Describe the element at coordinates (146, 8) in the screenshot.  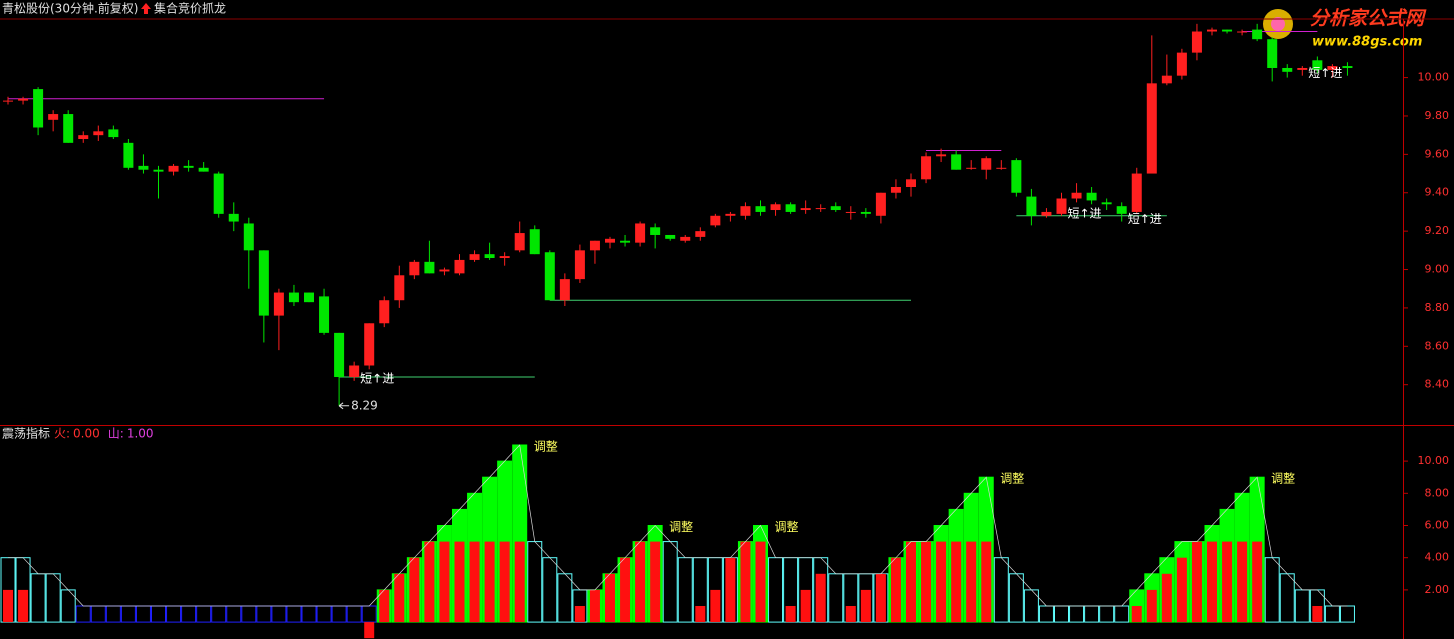
I see `up-arrow-icon` at that location.